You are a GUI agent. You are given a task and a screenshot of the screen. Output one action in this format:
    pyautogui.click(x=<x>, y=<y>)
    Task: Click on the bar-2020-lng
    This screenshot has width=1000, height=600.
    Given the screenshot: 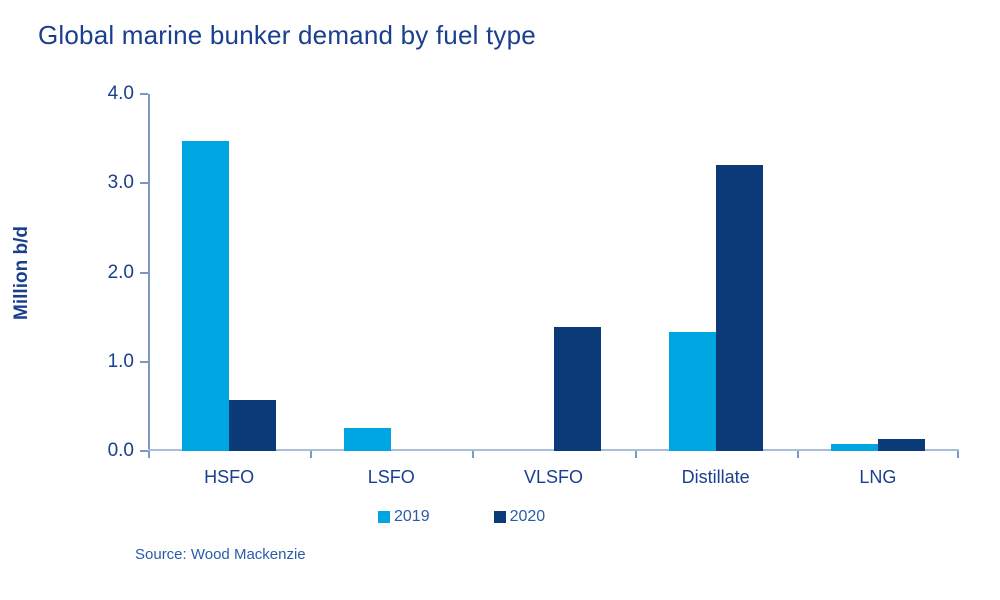 What is the action you would take?
    pyautogui.click(x=901, y=445)
    